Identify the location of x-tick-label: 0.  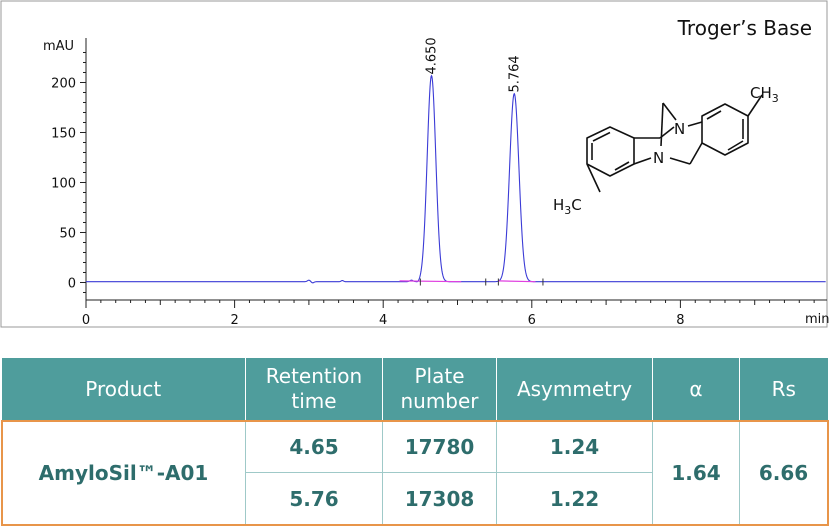
(86, 320).